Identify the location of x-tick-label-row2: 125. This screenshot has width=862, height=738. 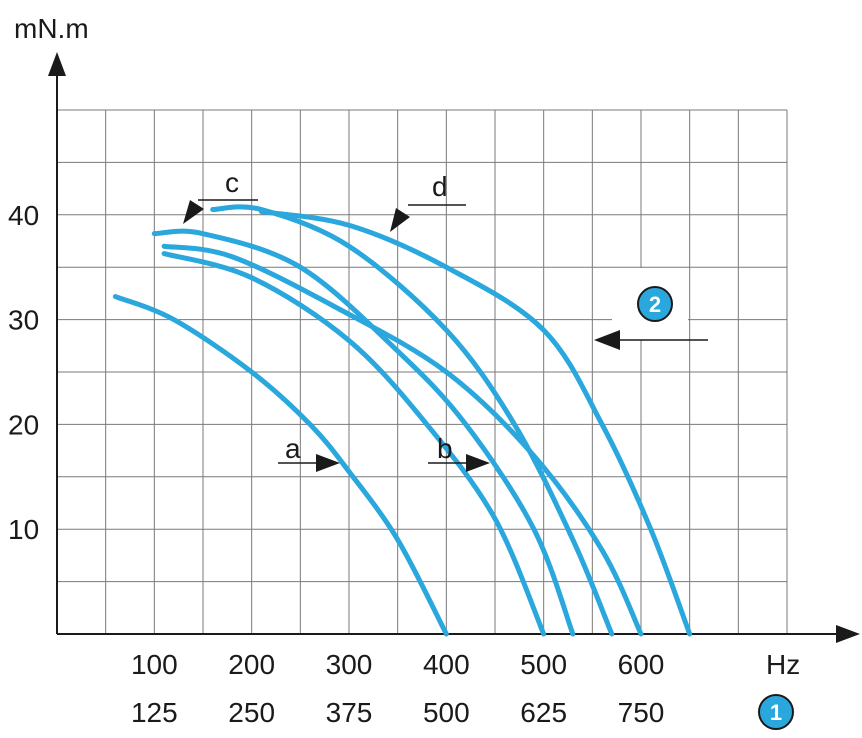
(154, 712).